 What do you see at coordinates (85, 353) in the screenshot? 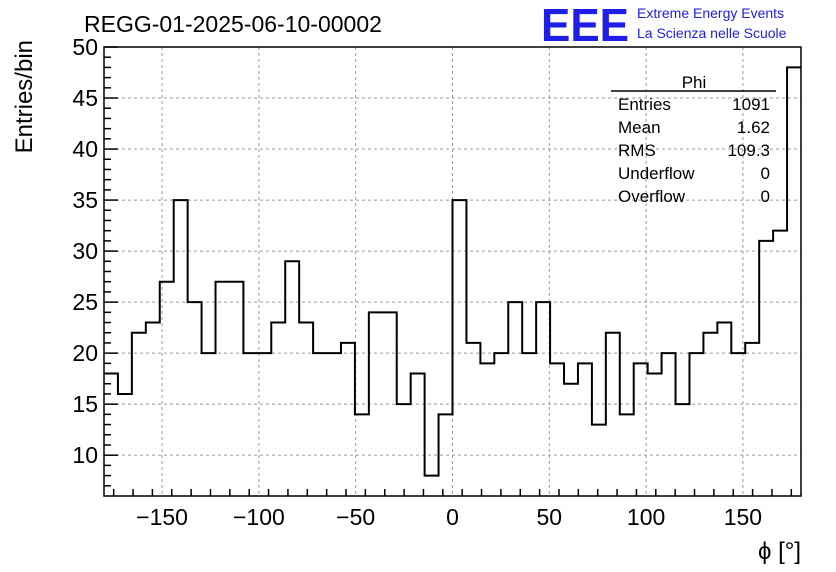
I see `y-tick-label: 20` at bounding box center [85, 353].